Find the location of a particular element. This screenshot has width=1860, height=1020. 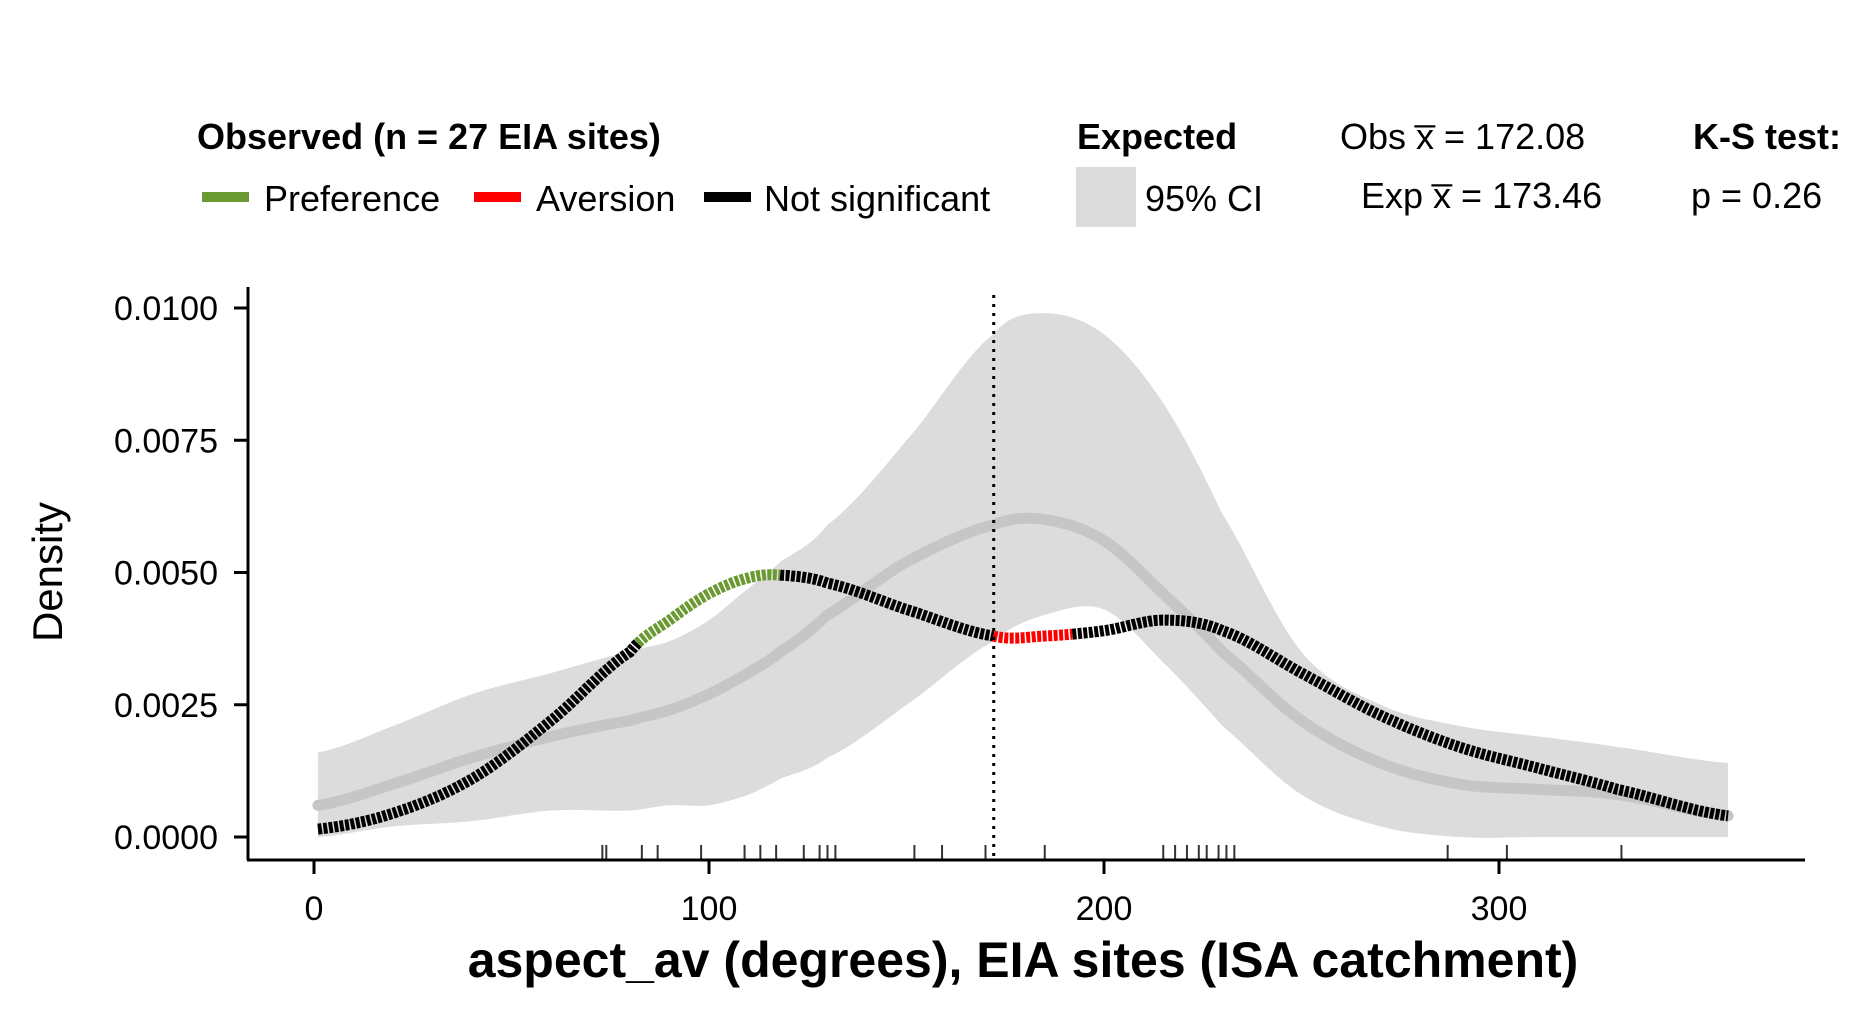

x-tick-label: 200 is located at coordinates (1104, 909).